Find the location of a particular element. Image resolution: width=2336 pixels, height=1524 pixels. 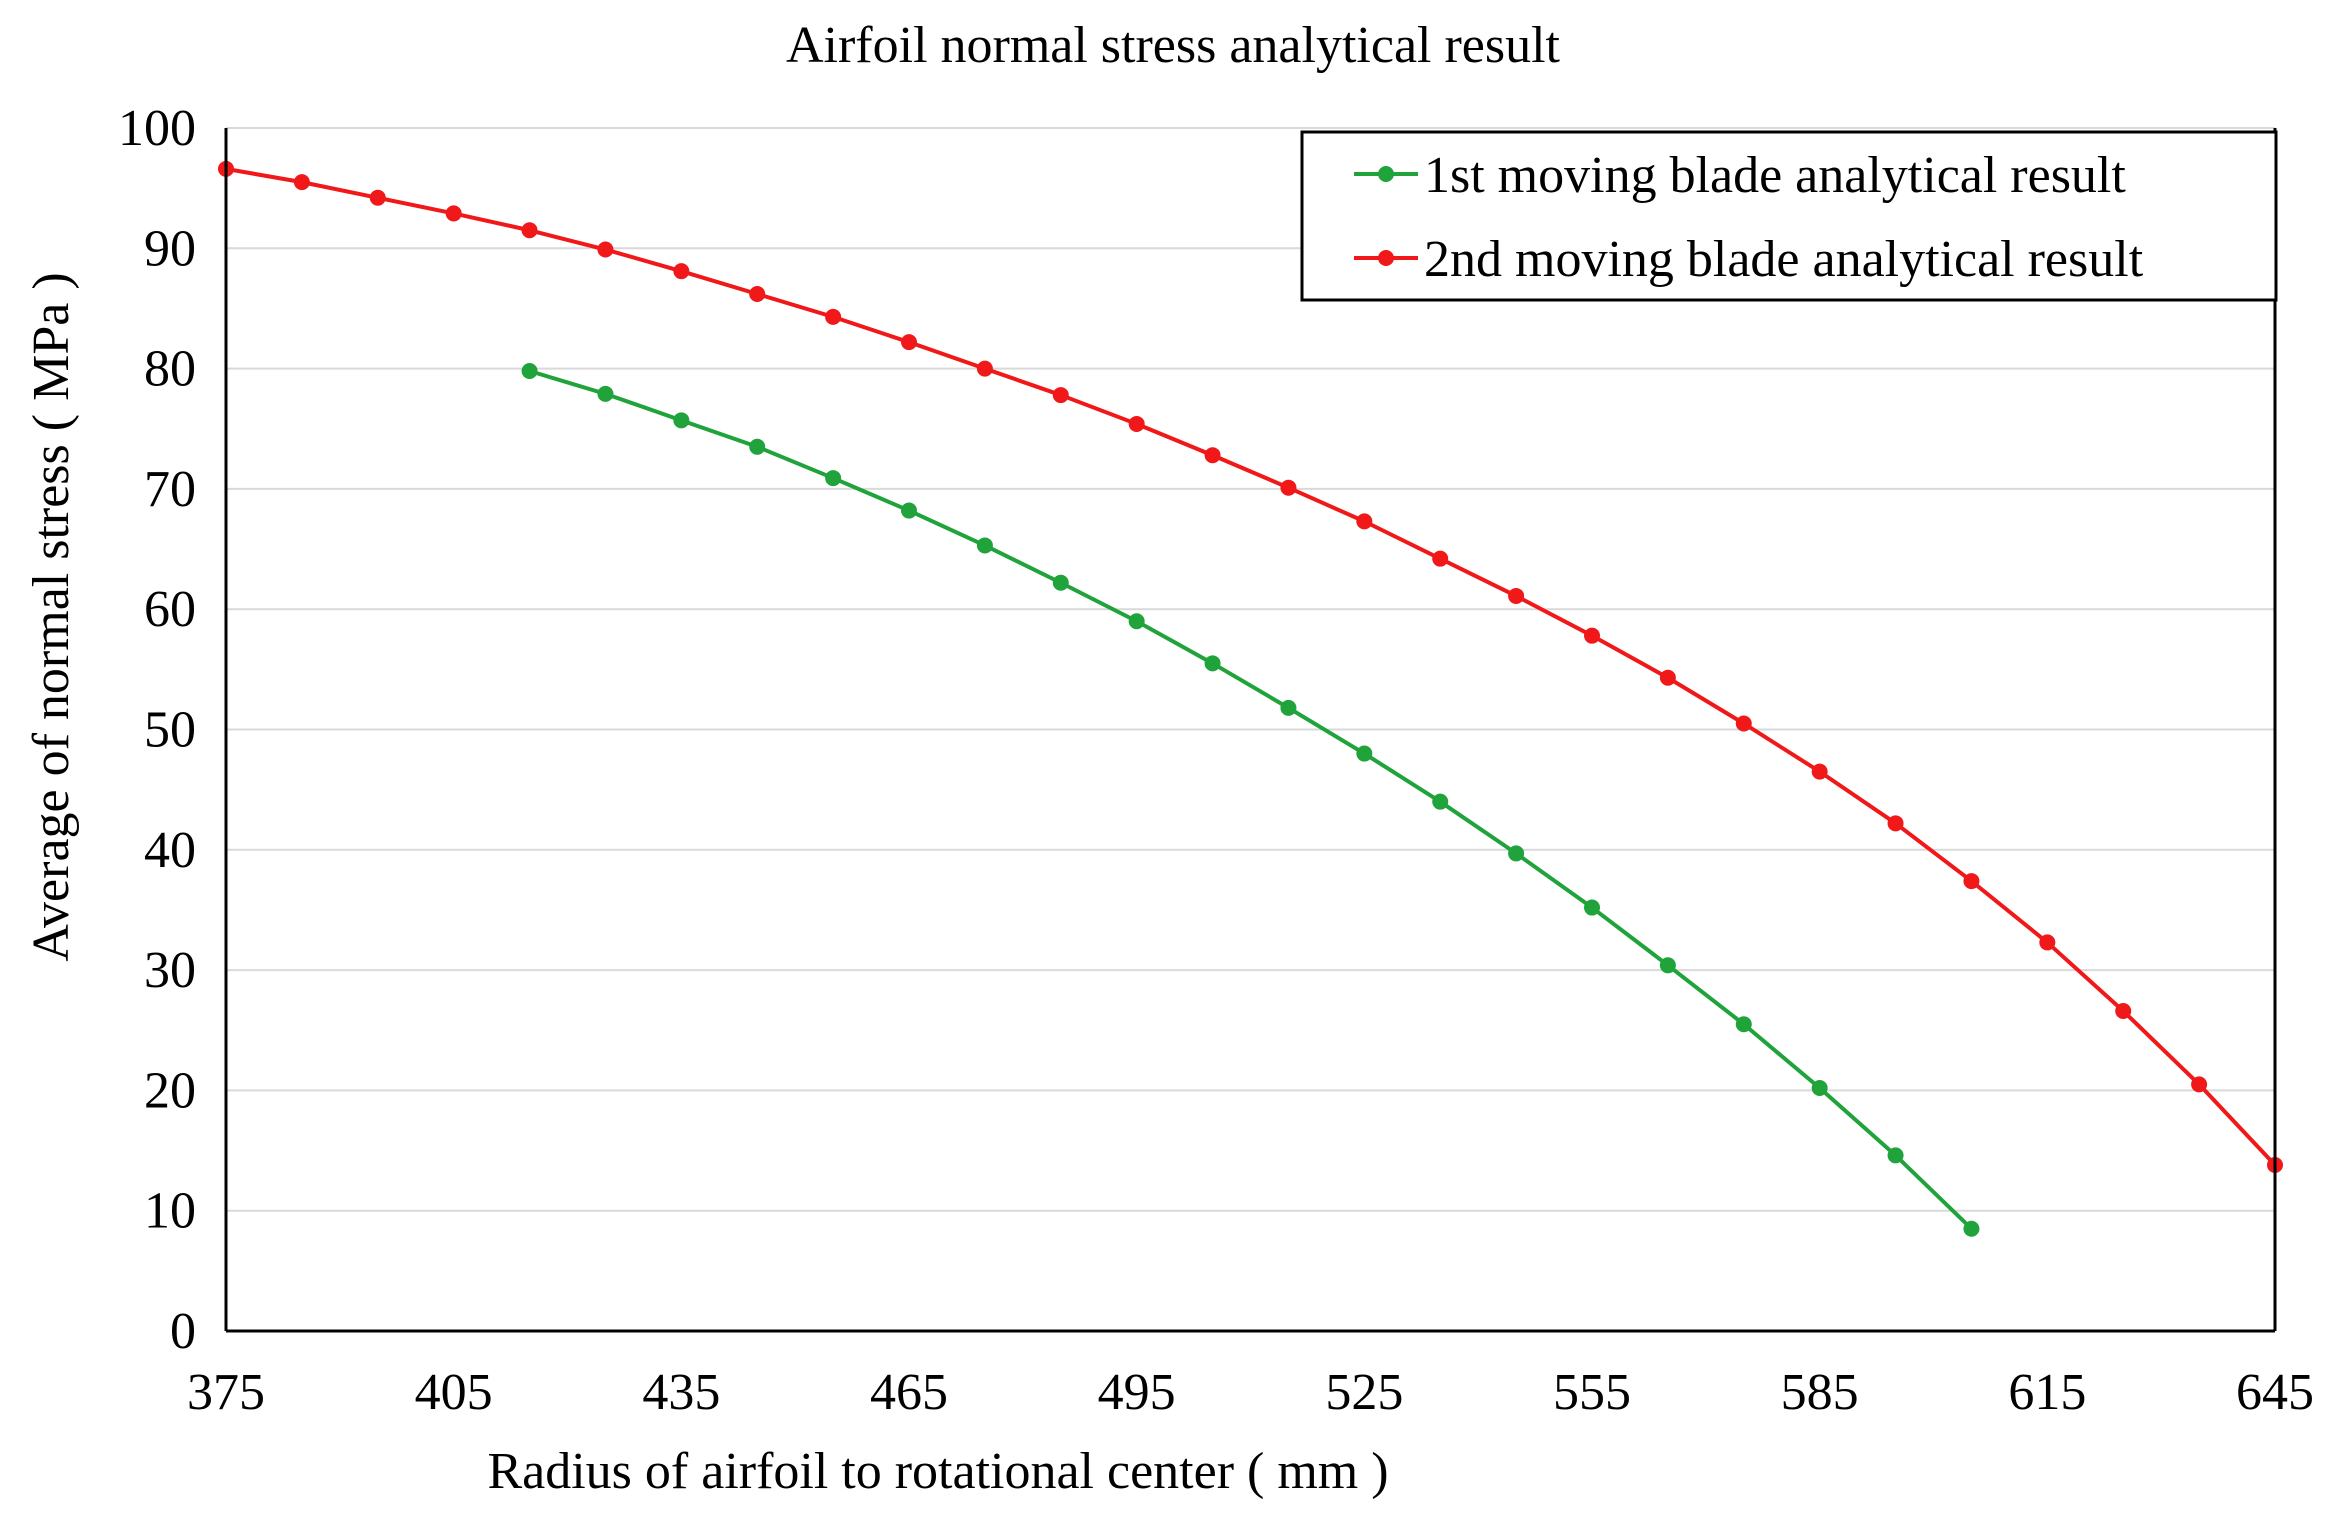

x-tick-label: 555 is located at coordinates (1592, 1392).